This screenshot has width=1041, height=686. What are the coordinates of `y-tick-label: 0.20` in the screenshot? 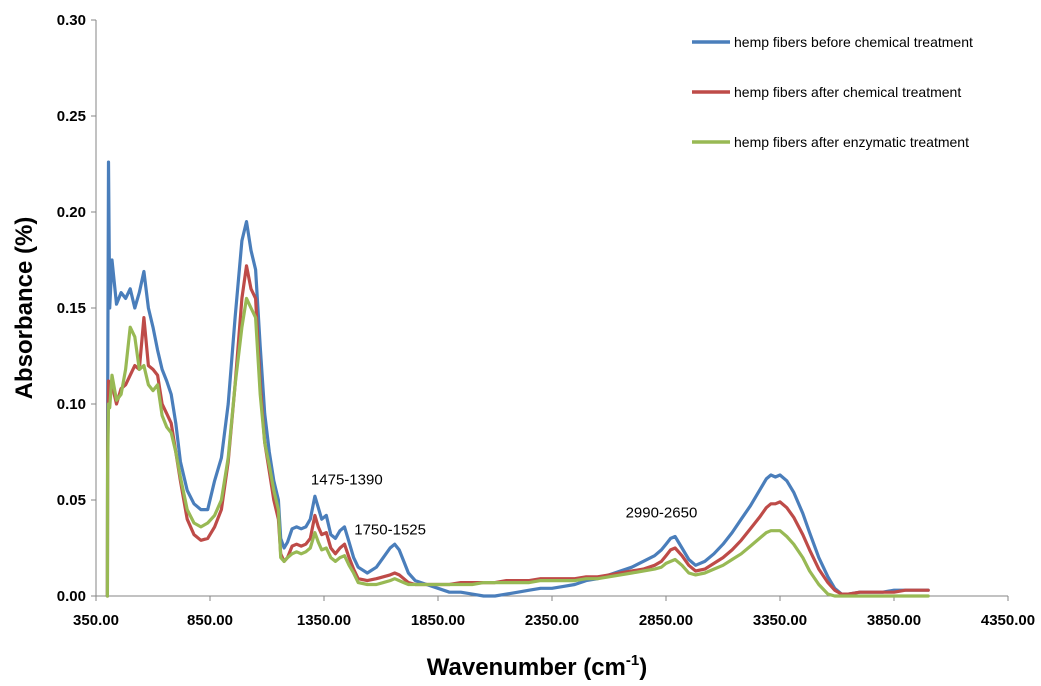 It's located at (71, 212).